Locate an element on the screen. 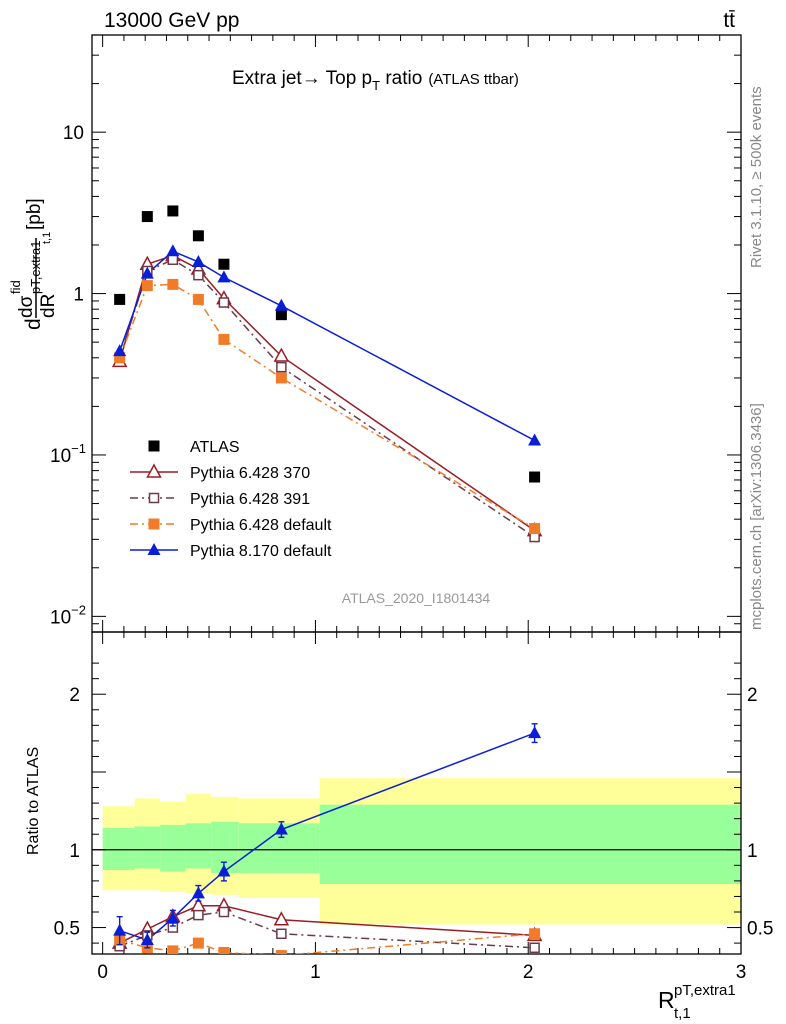 The height and width of the screenshot is (1024, 786). legend-label-p391: Pythia 6.428 391 is located at coordinates (250, 499).